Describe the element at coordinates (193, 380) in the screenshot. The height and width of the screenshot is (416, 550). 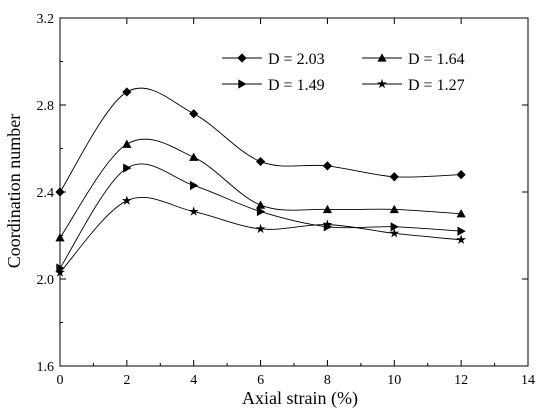
I see `x-tick-label: 4` at that location.